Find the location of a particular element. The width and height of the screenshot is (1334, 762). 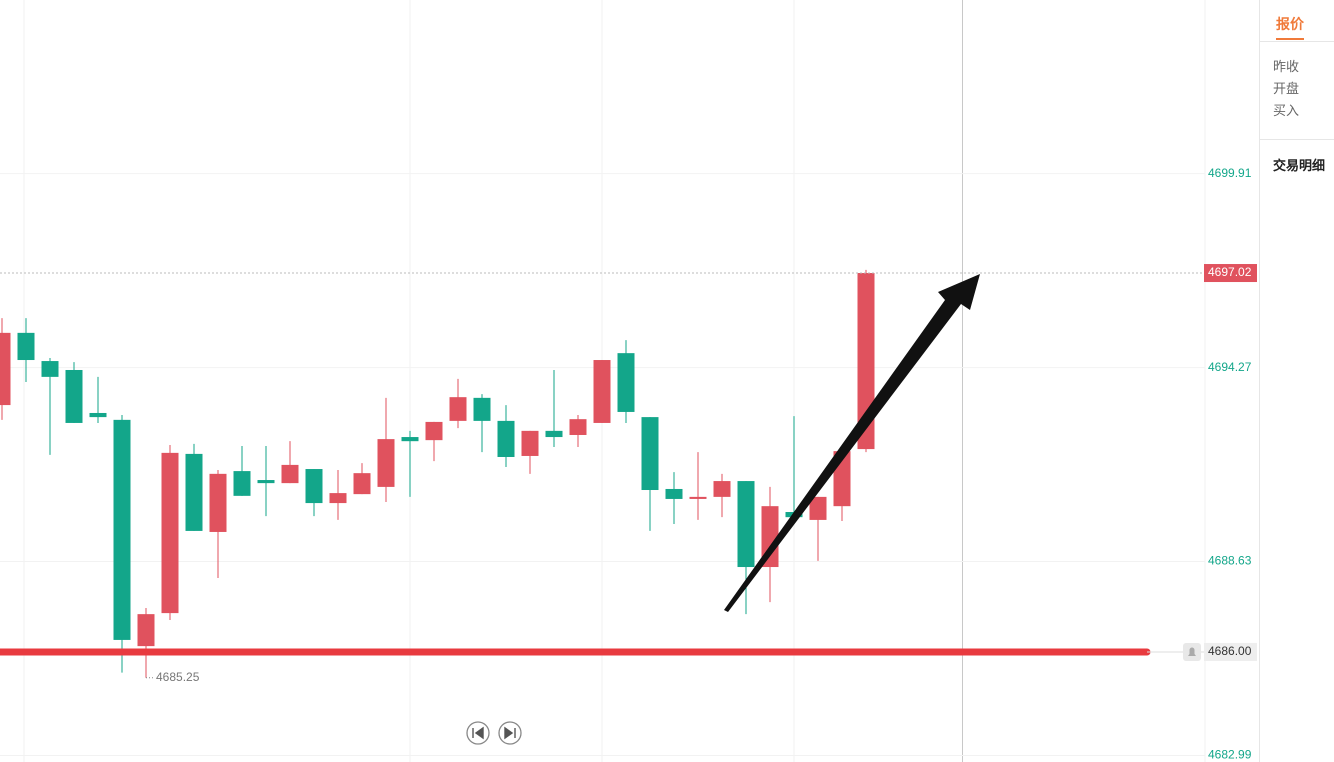

last-price-box is located at coordinates (1230, 273).